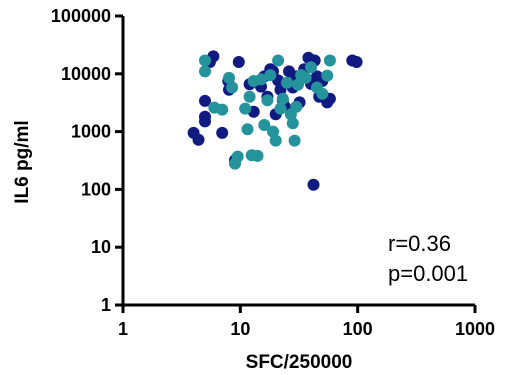 The height and width of the screenshot is (375, 505). What do you see at coordinates (96, 189) in the screenshot?
I see `y-tick-label: 100` at bounding box center [96, 189].